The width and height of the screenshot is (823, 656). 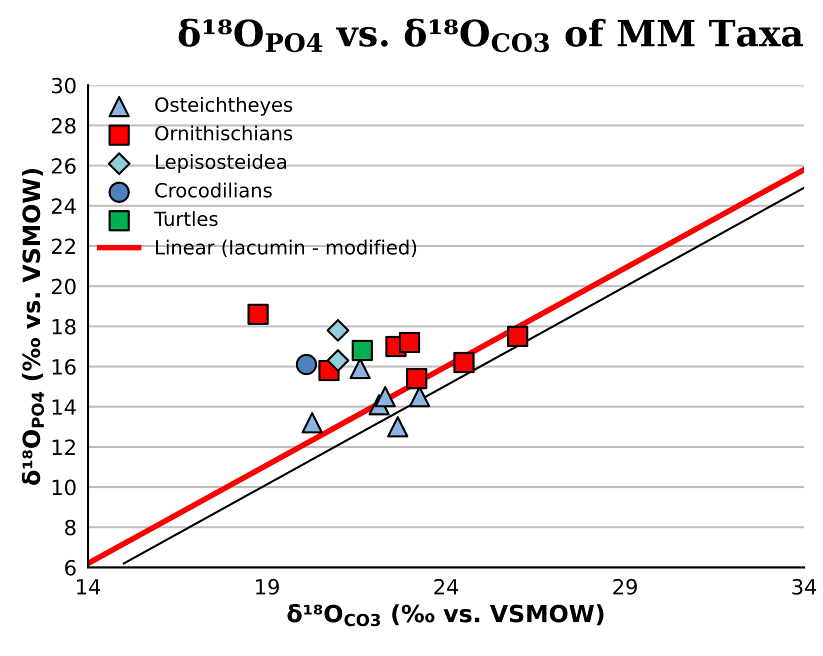 I want to click on x-axis-title: δ¹⁸O$_{CO3}$ (‰ vs. VSMOW), so click(x=445, y=615).